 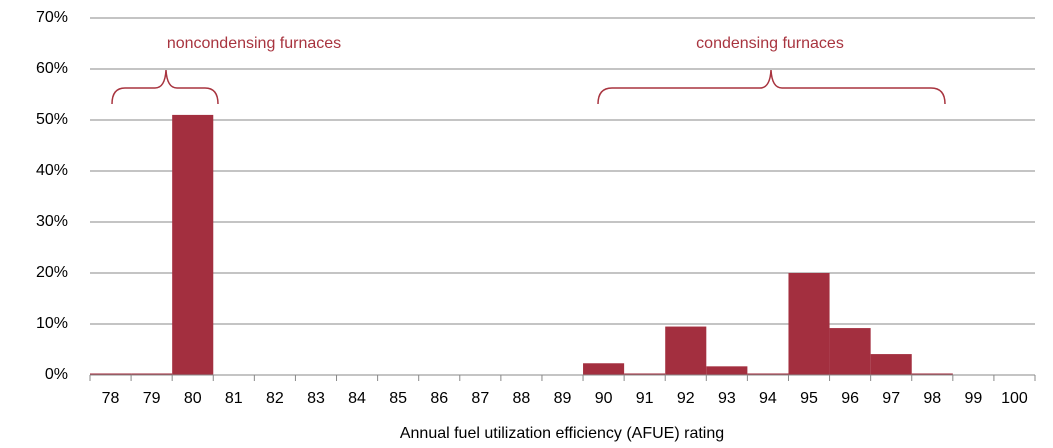 What do you see at coordinates (563, 398) in the screenshot?
I see `x-tick-label: 89` at bounding box center [563, 398].